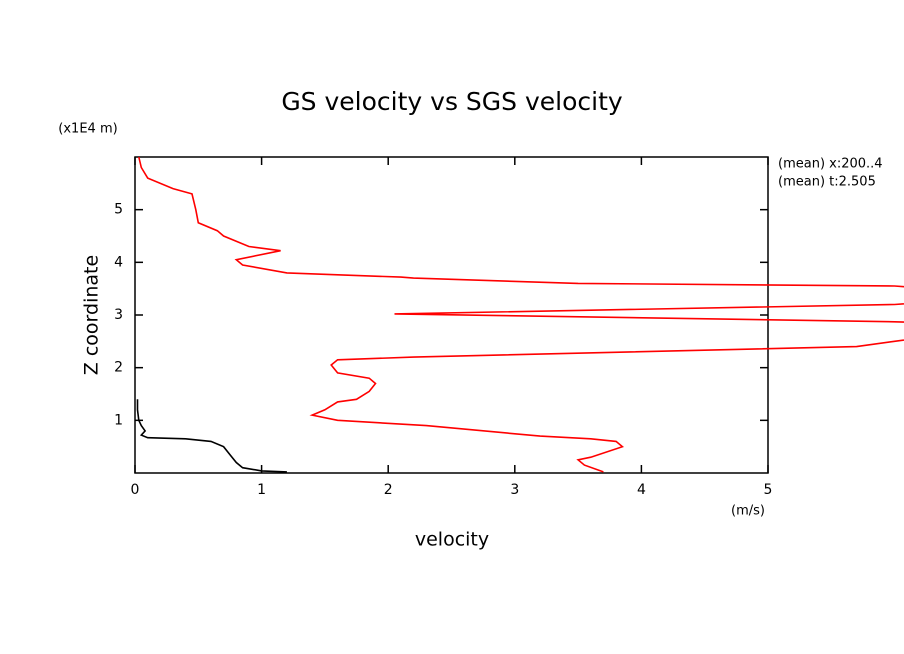  I want to click on x-tick-label: 0, so click(135, 490).